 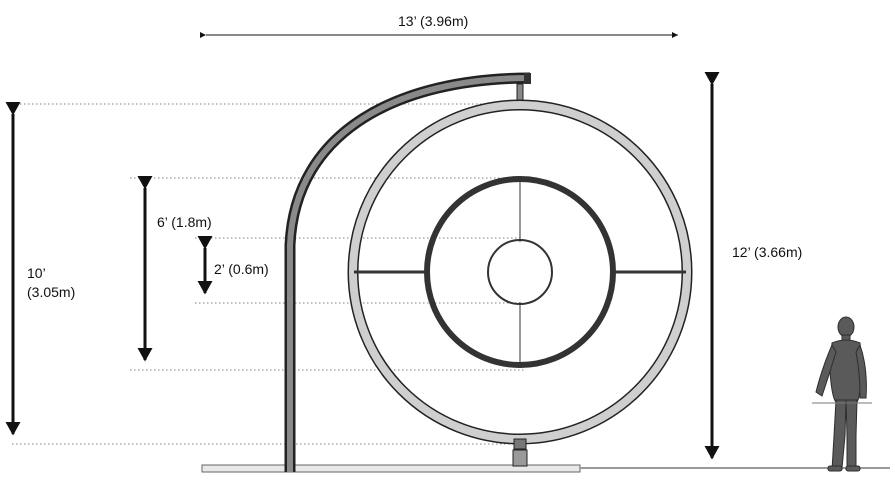 I want to click on base-pedestal, so click(x=520, y=452).